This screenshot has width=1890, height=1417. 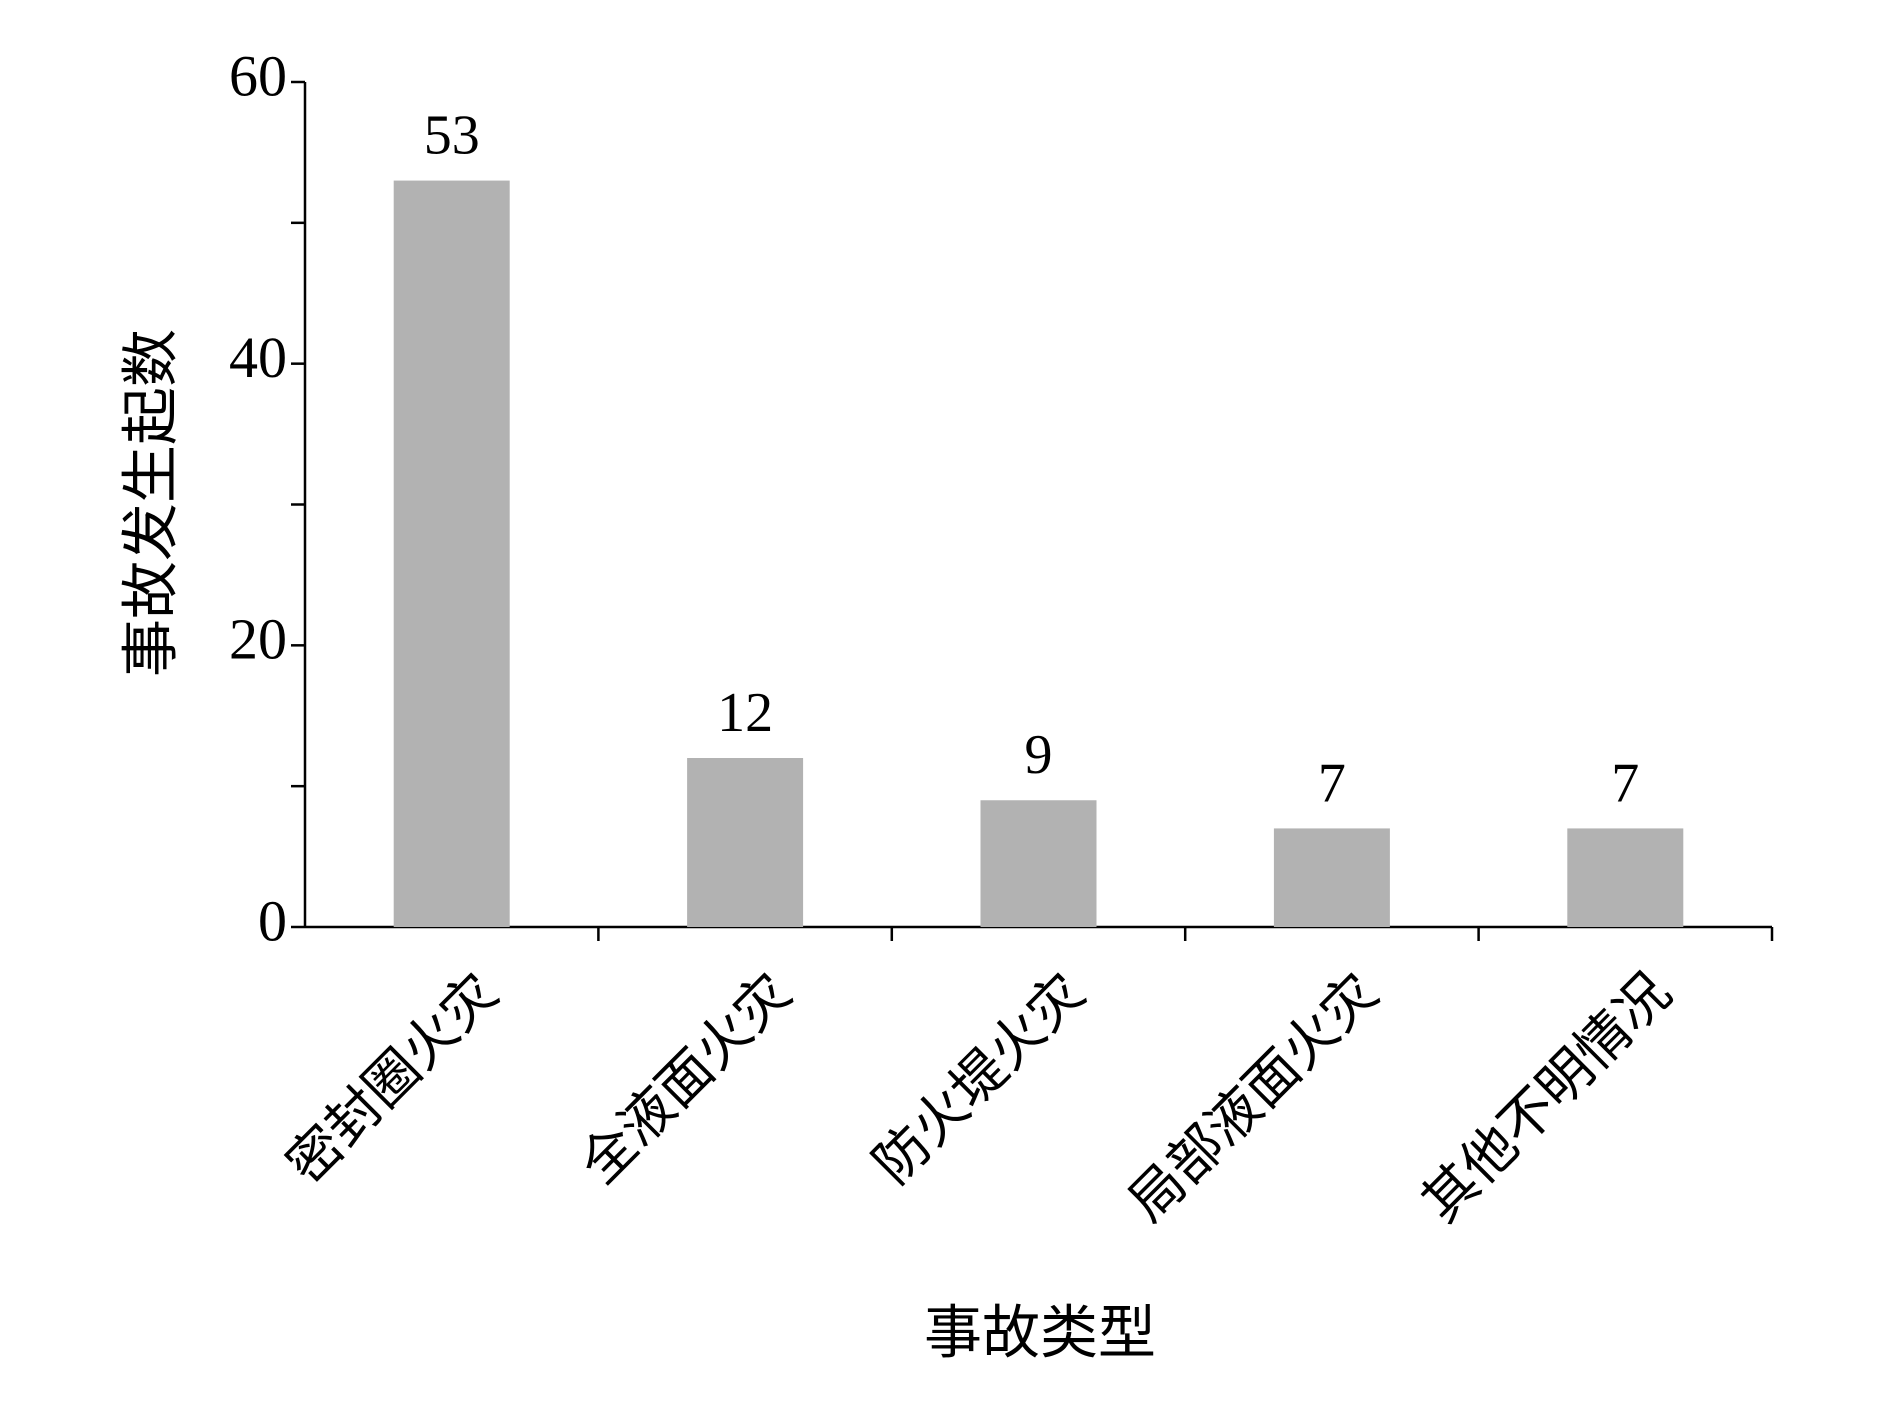 I want to click on y-tick-label: 0, so click(x=272, y=920).